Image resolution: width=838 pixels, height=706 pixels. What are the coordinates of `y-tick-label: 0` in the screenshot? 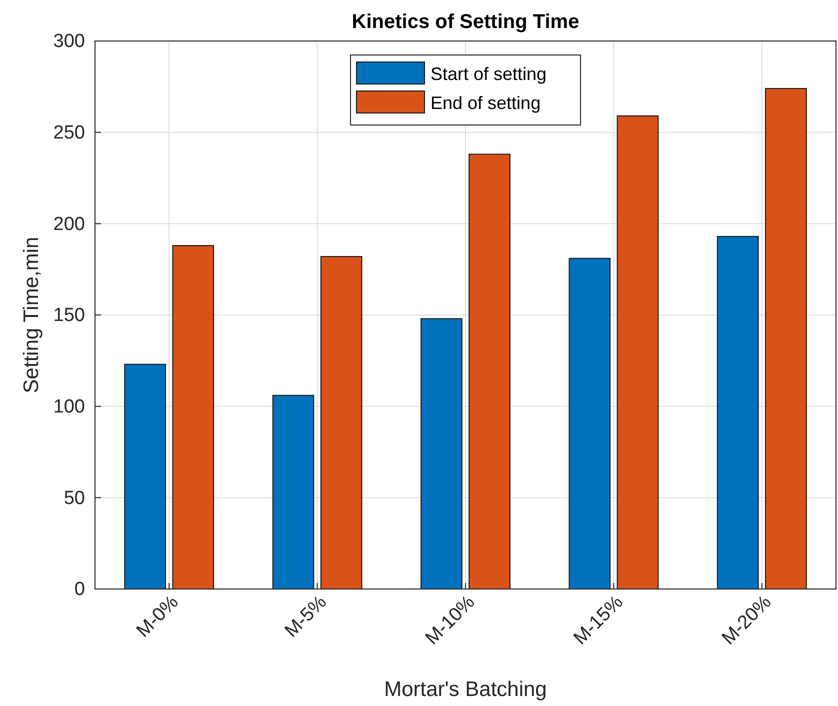 It's located at (79, 589).